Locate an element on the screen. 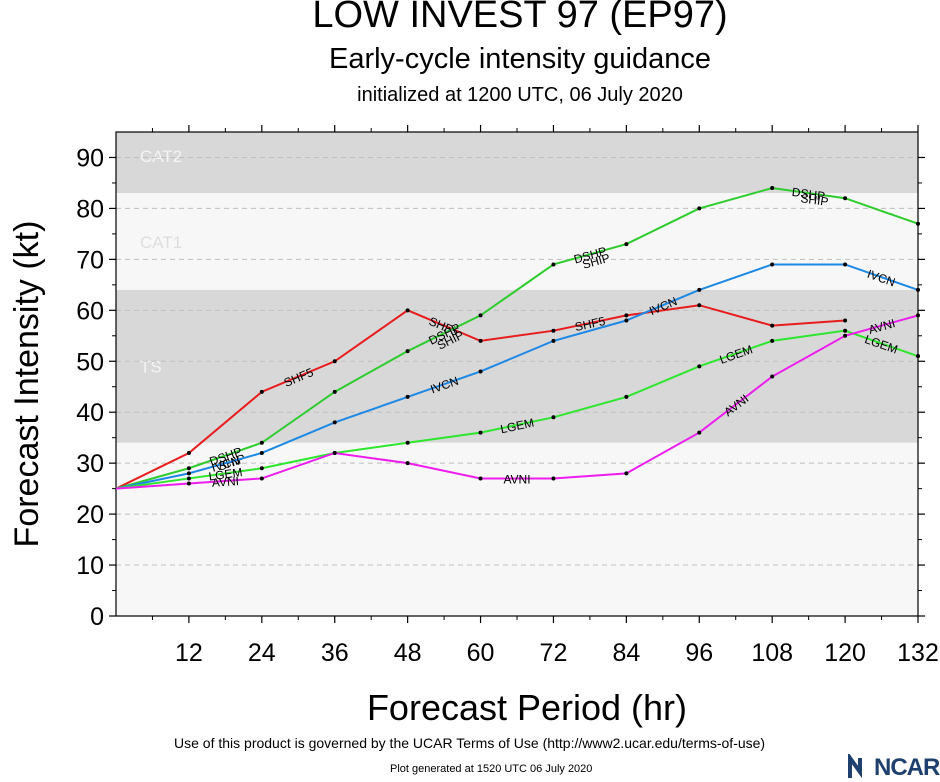 Image resolution: width=940 pixels, height=782 pixels. y-tick-label: 20 is located at coordinates (90, 515).